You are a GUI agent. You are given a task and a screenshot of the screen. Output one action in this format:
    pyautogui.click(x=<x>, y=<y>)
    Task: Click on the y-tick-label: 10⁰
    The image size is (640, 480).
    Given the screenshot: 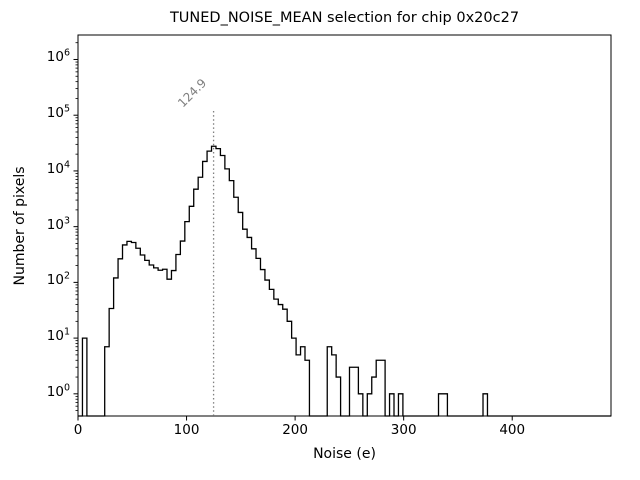 What is the action you would take?
    pyautogui.click(x=58, y=391)
    